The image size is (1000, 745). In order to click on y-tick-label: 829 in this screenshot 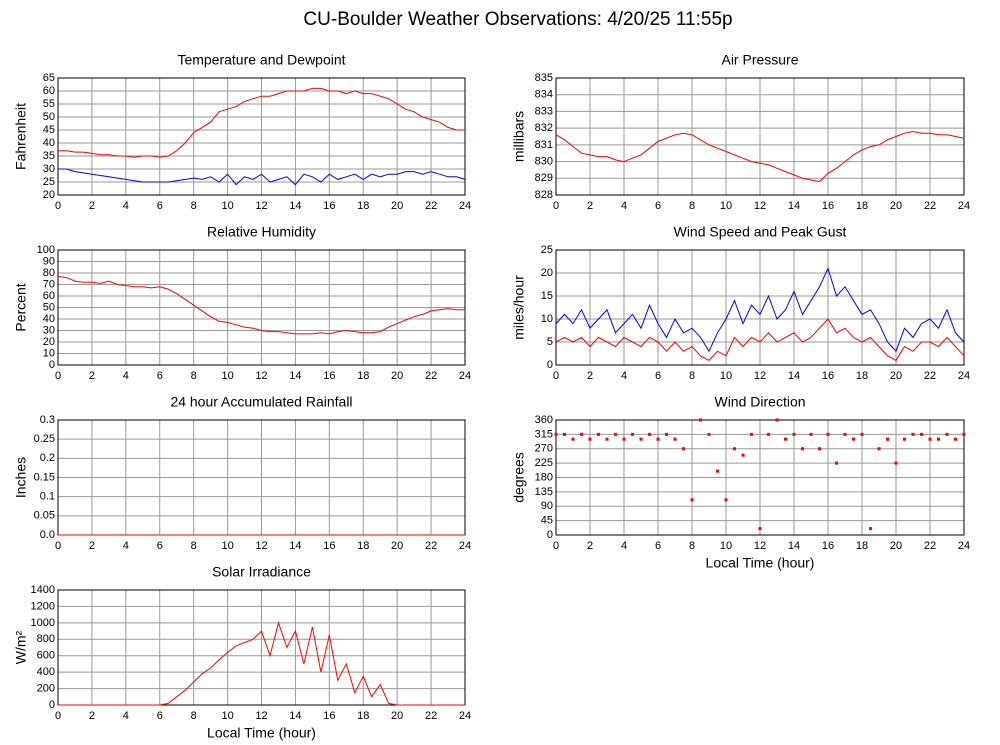, I will do `click(544, 178)`.